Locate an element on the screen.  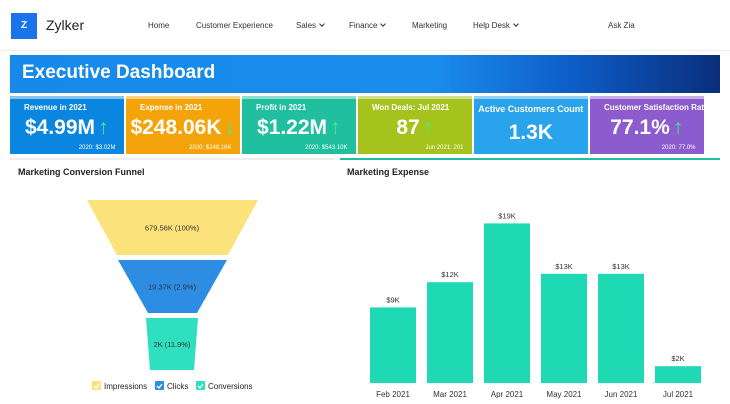
nav-item: Home is located at coordinates (159, 25).